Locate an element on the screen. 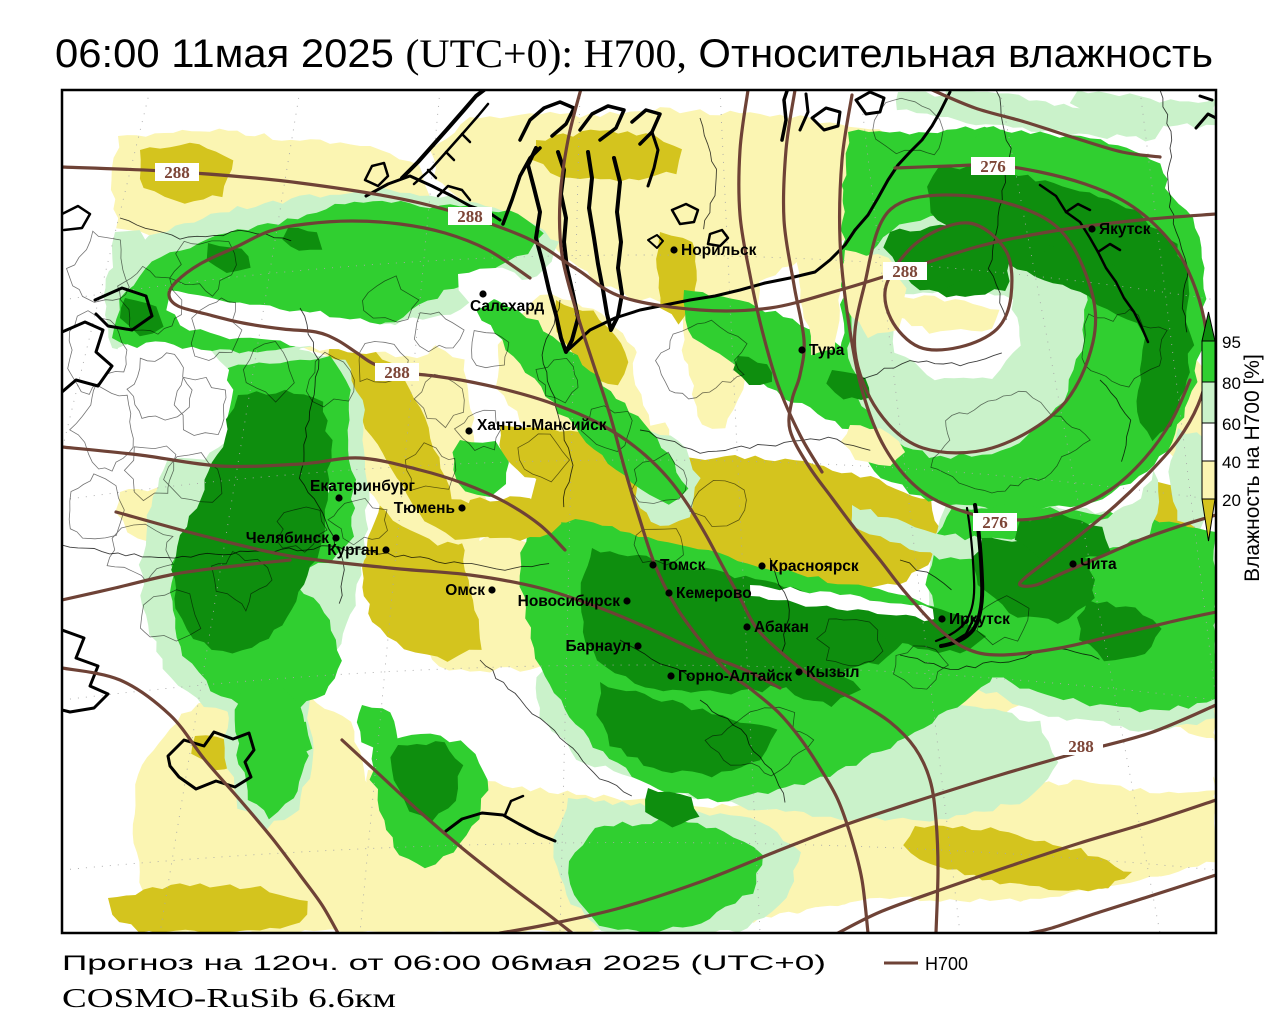 This screenshot has width=1280, height=1024. svg-text: Влажность на H700 [%] is located at coordinates (1252, 468).